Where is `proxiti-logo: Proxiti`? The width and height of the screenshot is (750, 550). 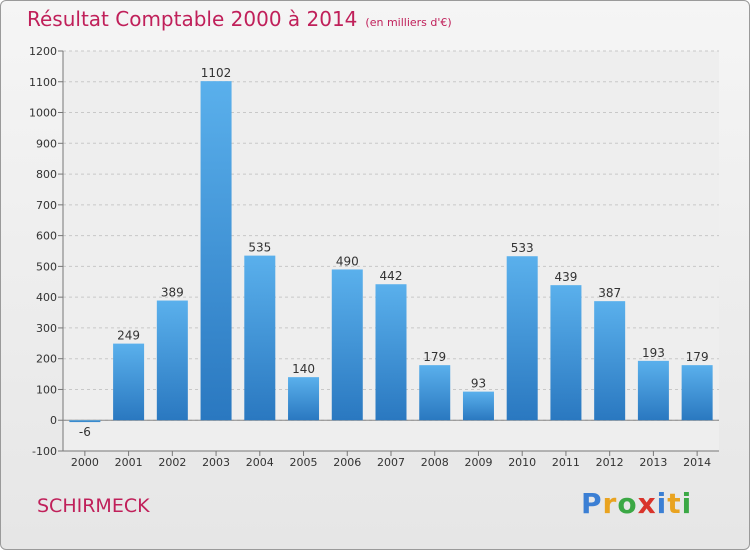 proxiti-logo: Proxiti is located at coordinates (636, 503).